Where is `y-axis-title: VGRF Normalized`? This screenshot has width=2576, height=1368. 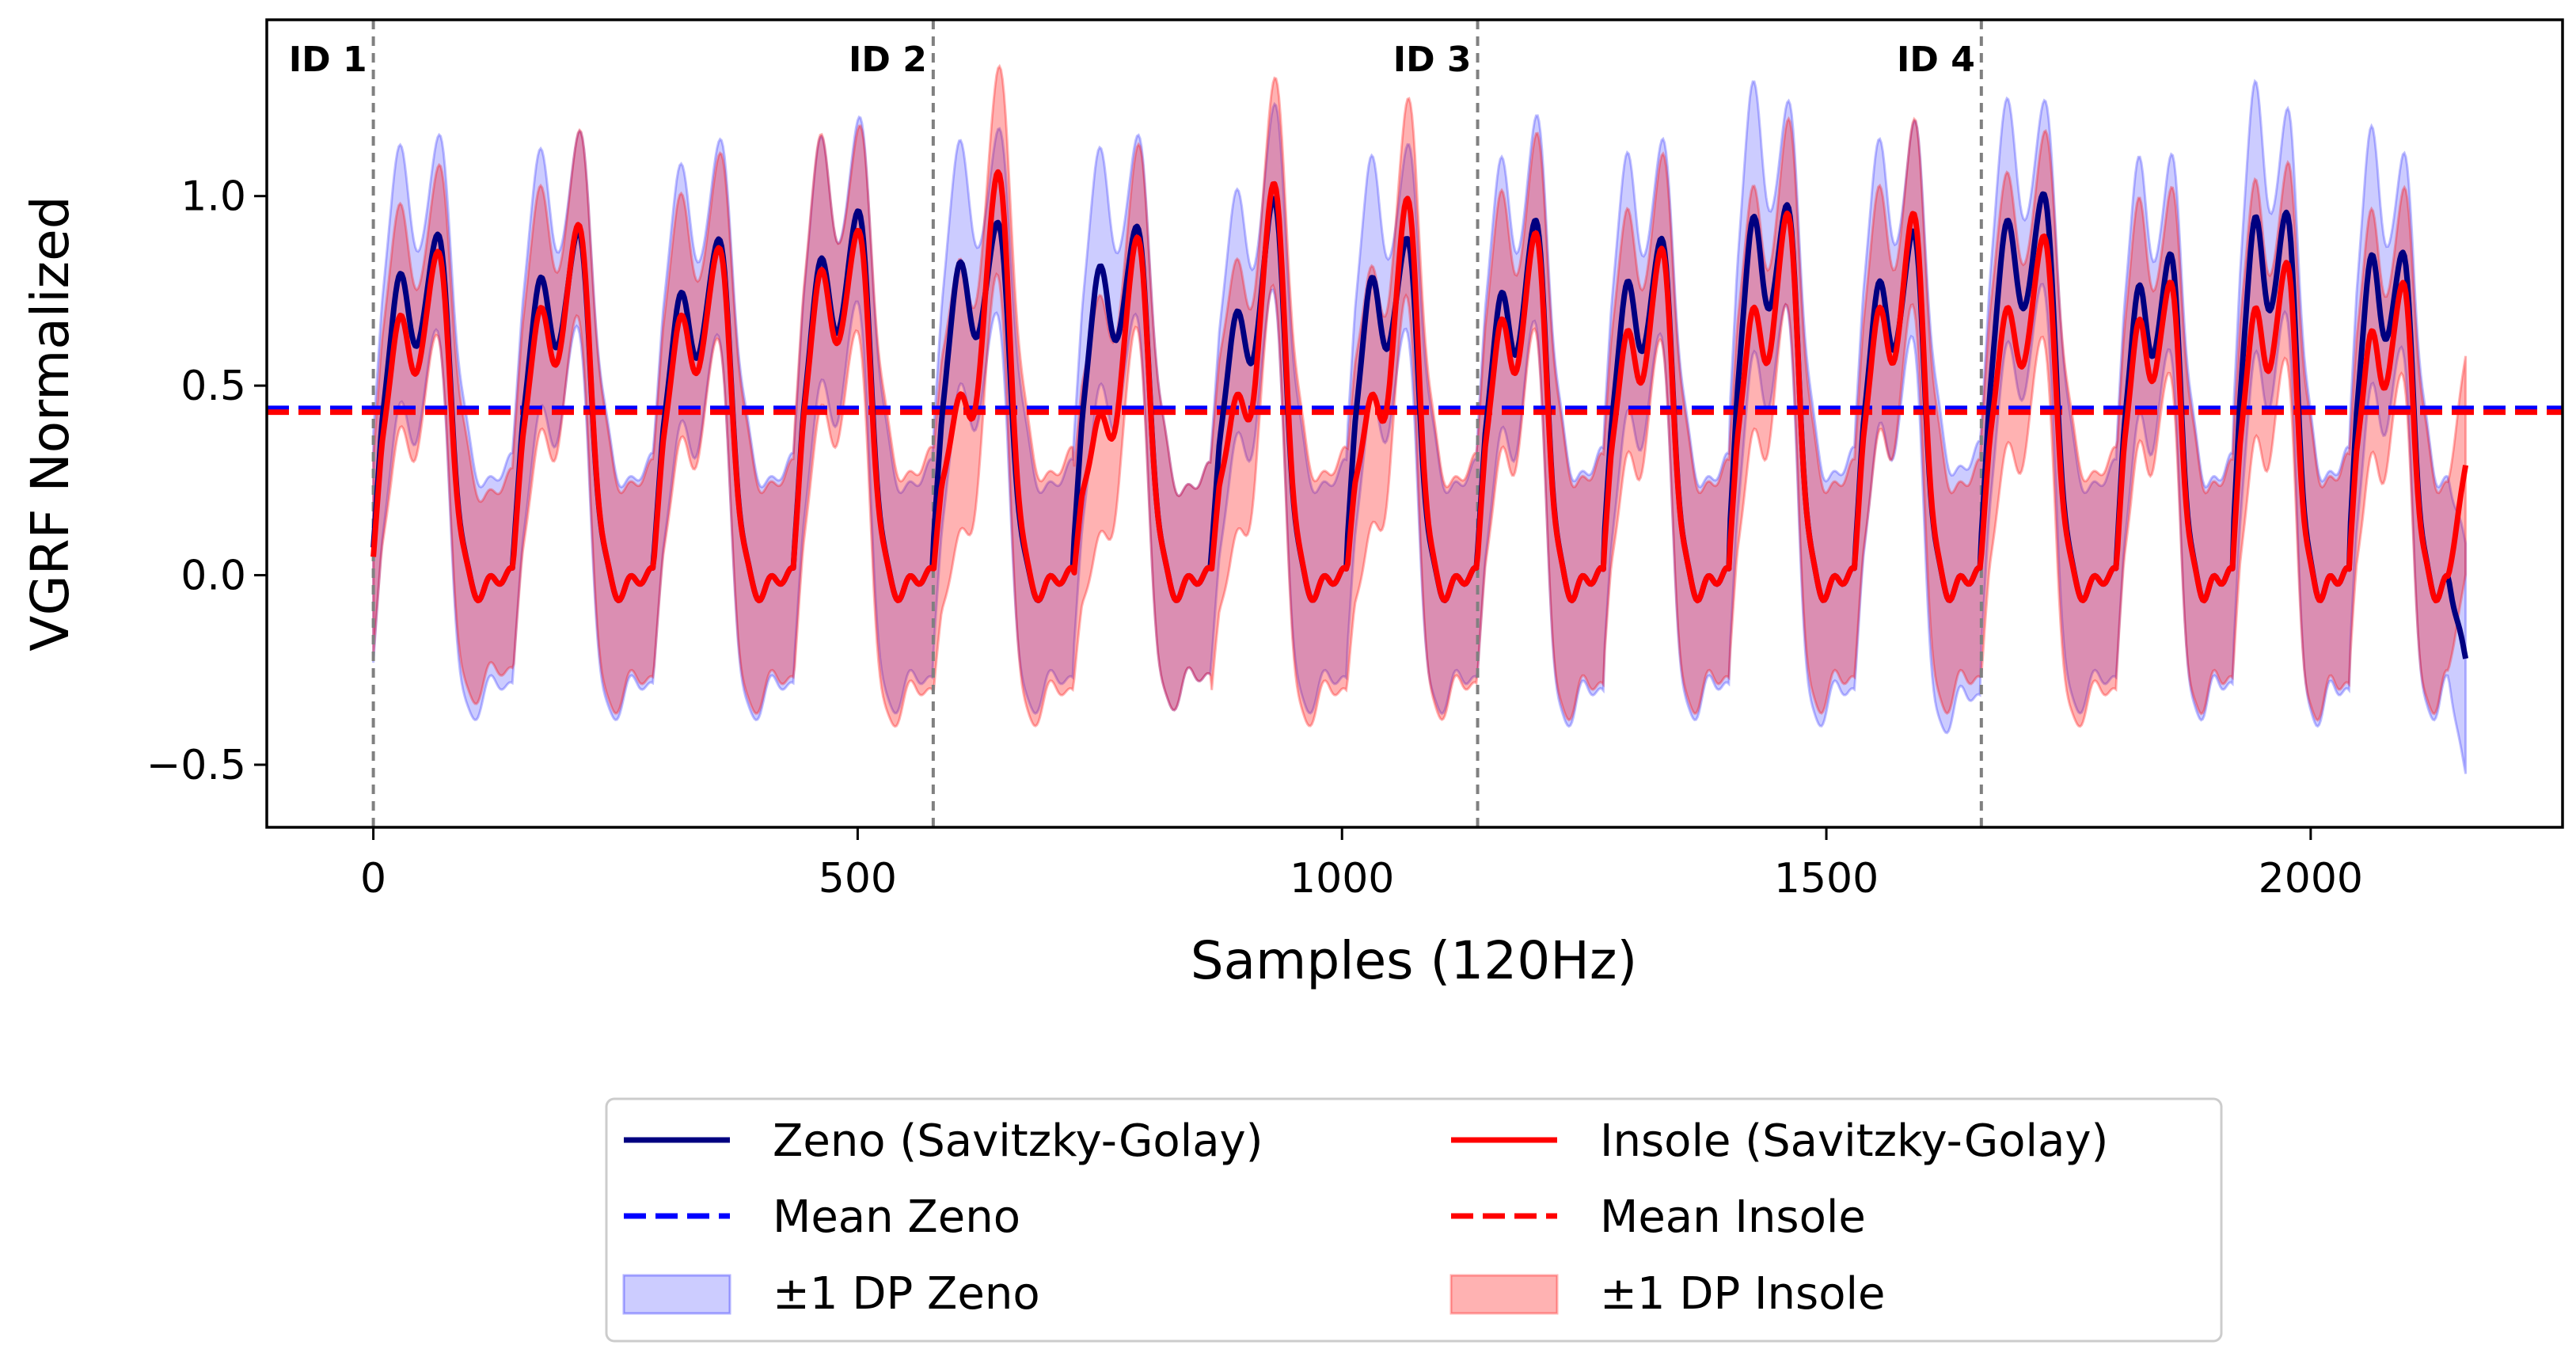
y-axis-title: VGRF Normalized is located at coordinates (51, 423).